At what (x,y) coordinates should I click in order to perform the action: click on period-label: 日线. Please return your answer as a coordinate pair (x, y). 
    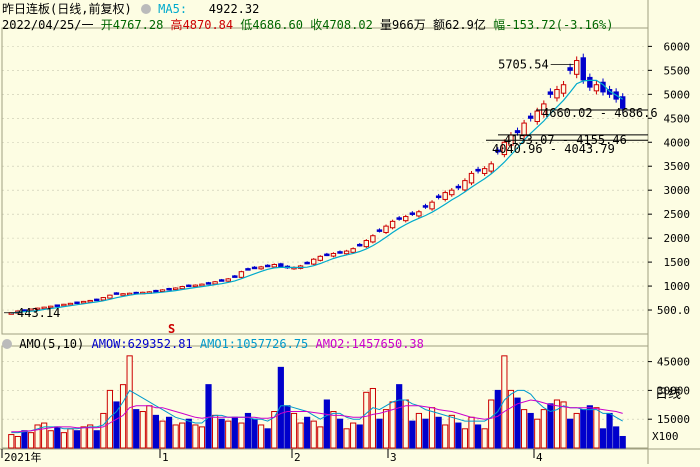
    Looking at the image, I should click on (668, 394).